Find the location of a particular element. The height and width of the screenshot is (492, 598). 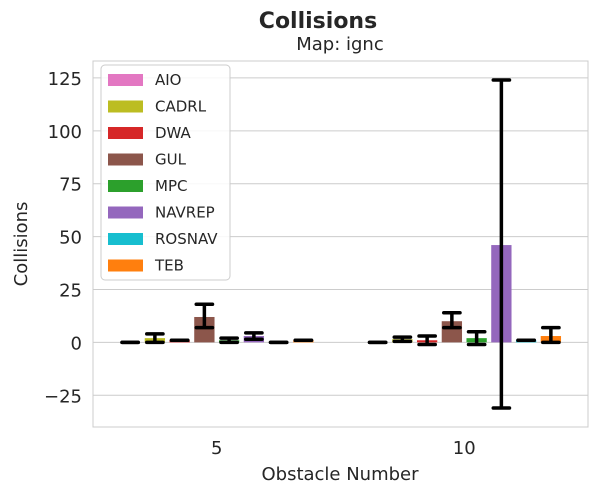

legend-label: TEB is located at coordinates (169, 266).